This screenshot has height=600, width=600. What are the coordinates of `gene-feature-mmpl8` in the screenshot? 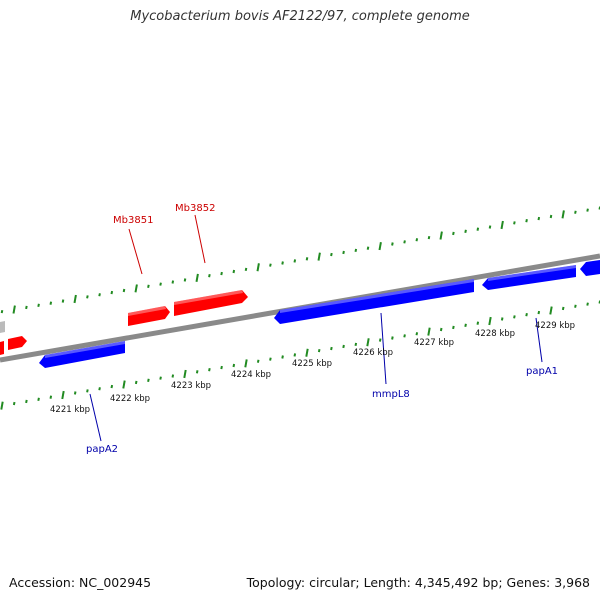 It's located at (374, 301).